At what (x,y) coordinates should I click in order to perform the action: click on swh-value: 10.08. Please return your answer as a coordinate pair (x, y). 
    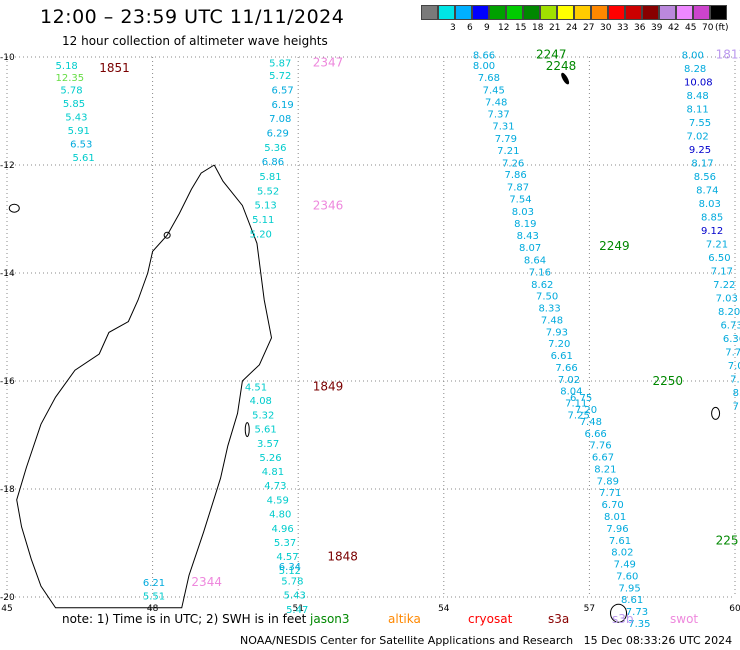
    Looking at the image, I should click on (698, 82).